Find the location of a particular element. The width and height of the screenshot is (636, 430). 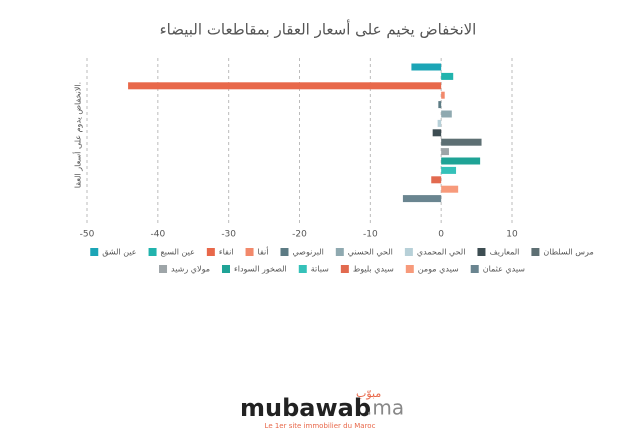

y-axis-label: الانخفاض يدوم على أسعار العقا. is located at coordinates (78, 135).